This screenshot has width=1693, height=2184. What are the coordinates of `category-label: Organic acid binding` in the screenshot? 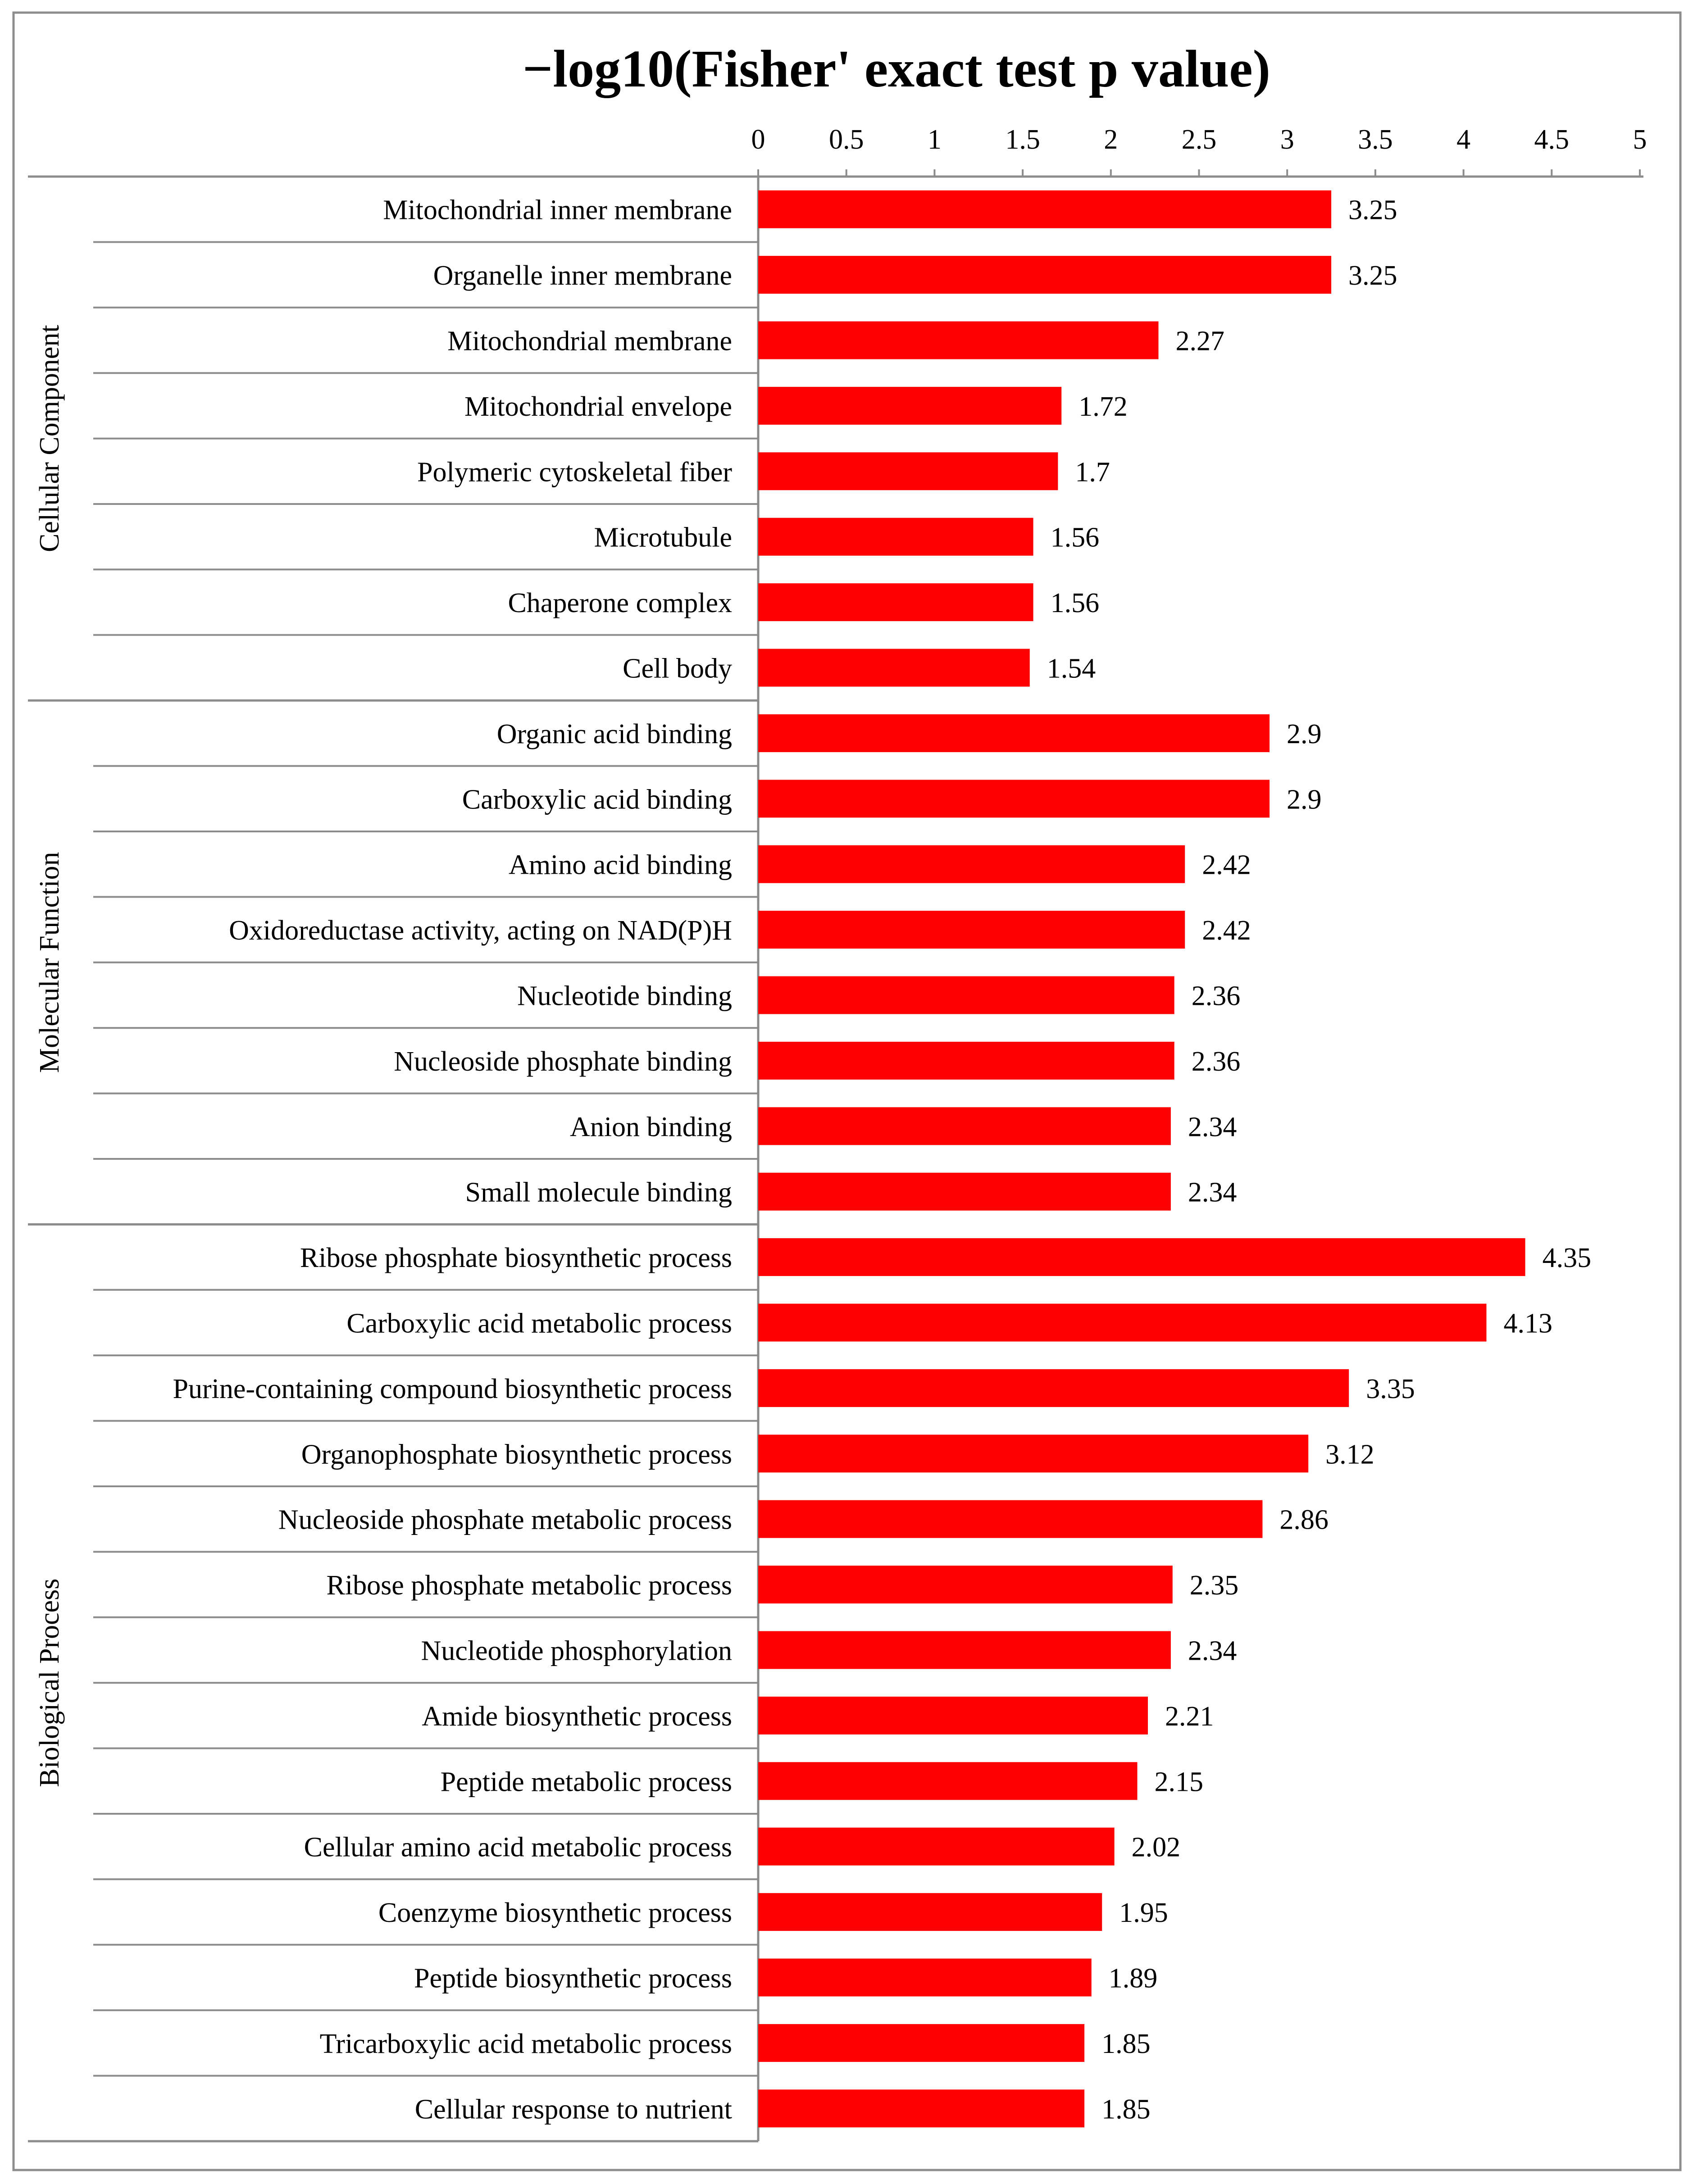 It's located at (614, 734).